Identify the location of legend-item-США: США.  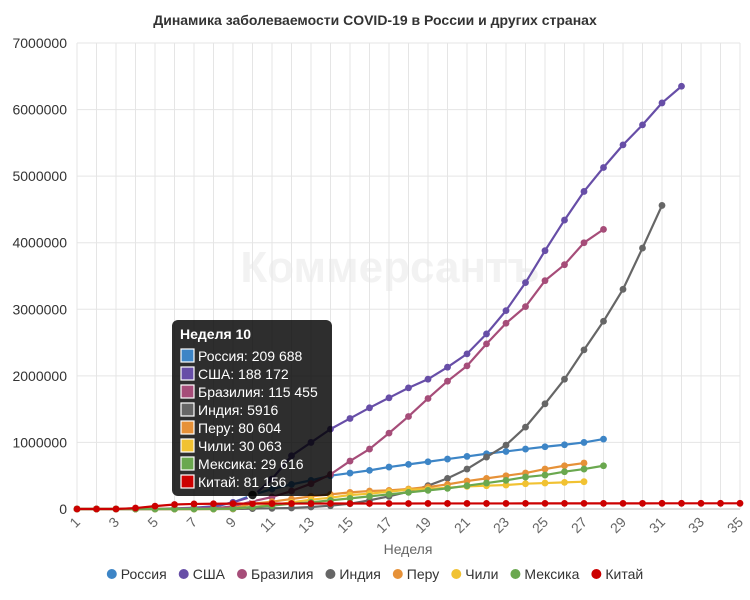
(202, 574).